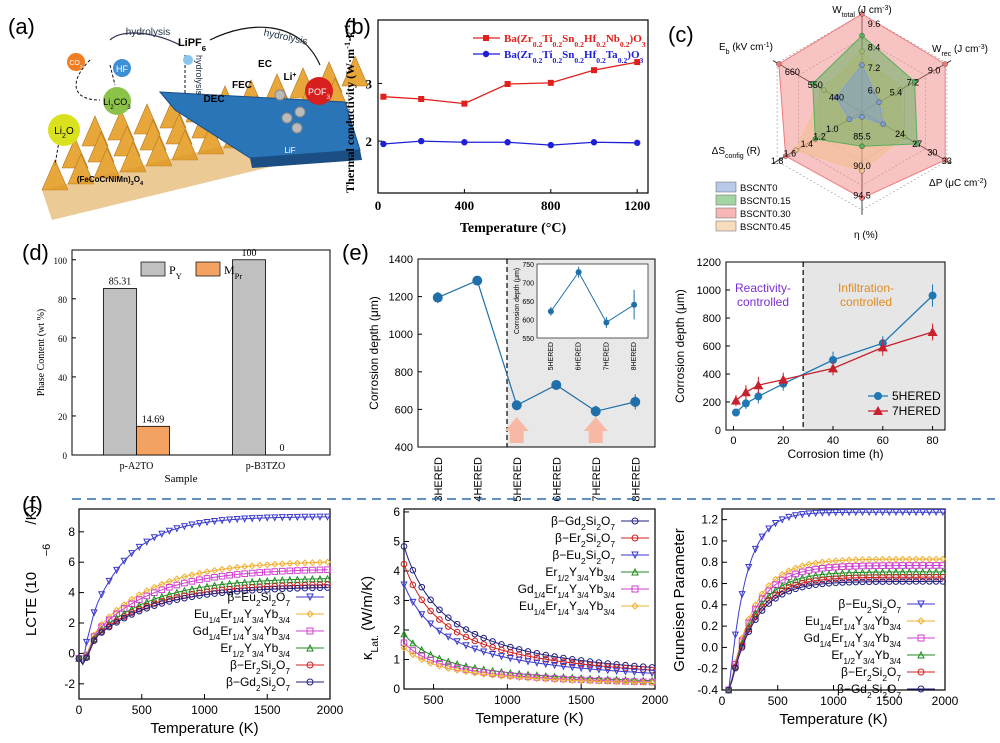 This screenshot has height=743, width=1000. I want to click on li-ion, so click(287, 118).